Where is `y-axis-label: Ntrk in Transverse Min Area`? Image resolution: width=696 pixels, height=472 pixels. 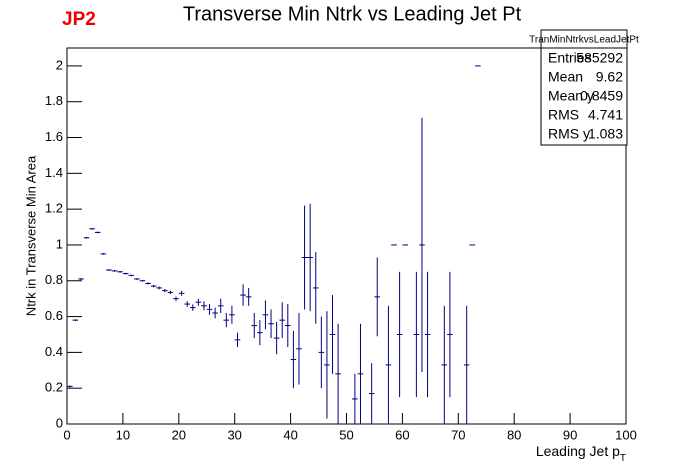 y-axis-label: Ntrk in Transverse Min Area is located at coordinates (30, 235).